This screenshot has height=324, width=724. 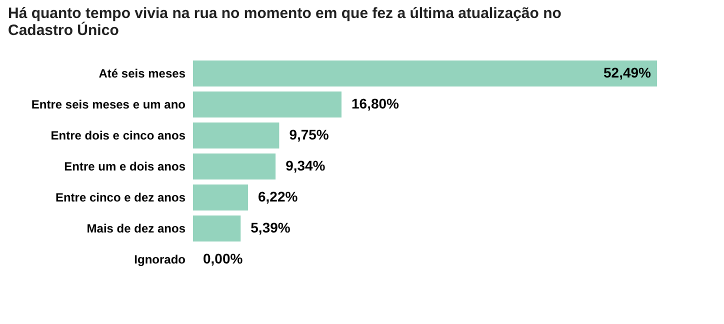 I want to click on y-tick-label: Entre um e dois anos, so click(x=125, y=167).